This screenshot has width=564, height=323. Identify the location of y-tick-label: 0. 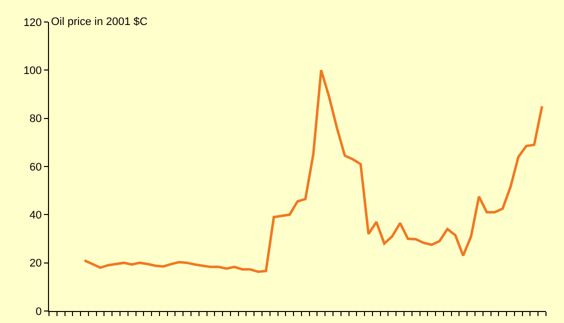
(39, 312).